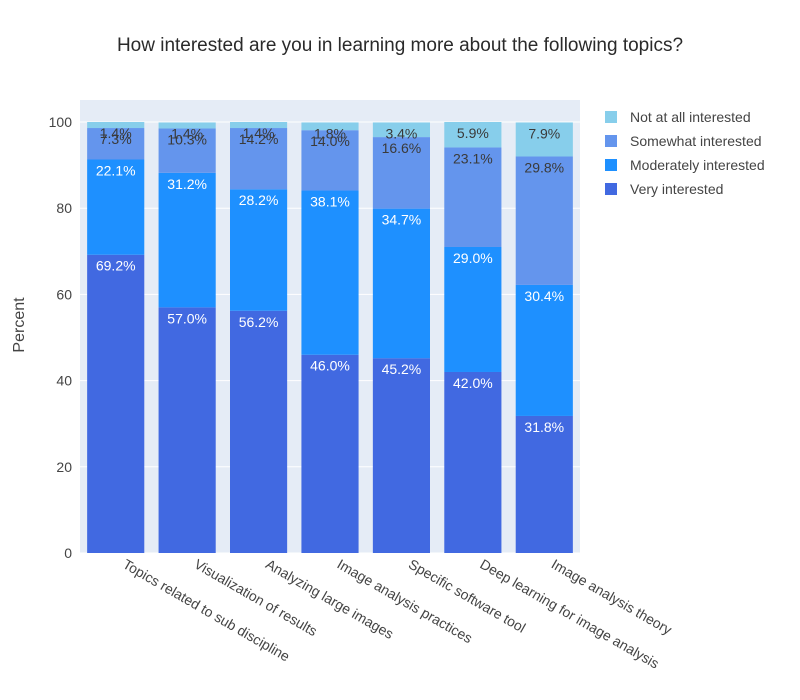 Image resolution: width=800 pixels, height=700 pixels. Describe the element at coordinates (64, 208) in the screenshot. I see `y-tick-label: 80` at that location.